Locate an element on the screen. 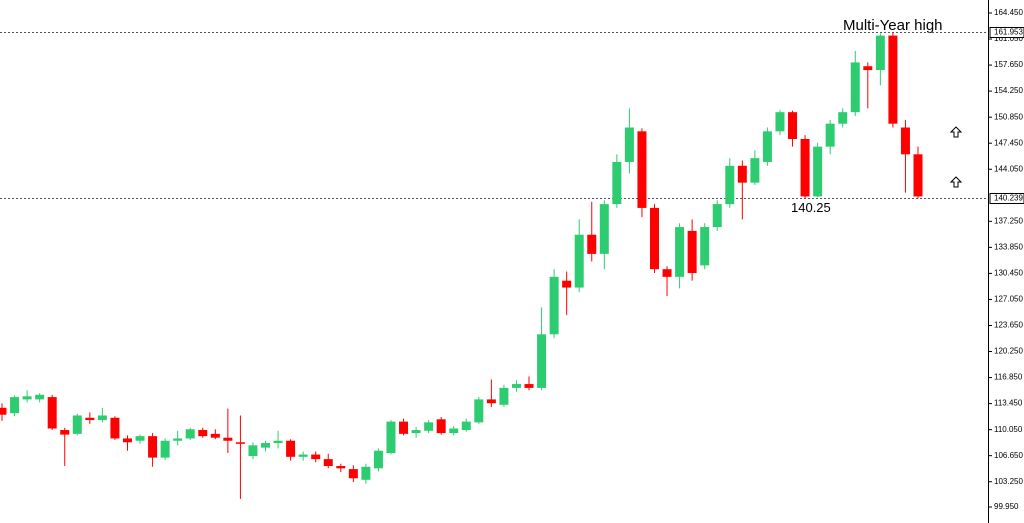 This screenshot has height=523, width=1024. y-tick-label: 137.250 is located at coordinates (1008, 220).